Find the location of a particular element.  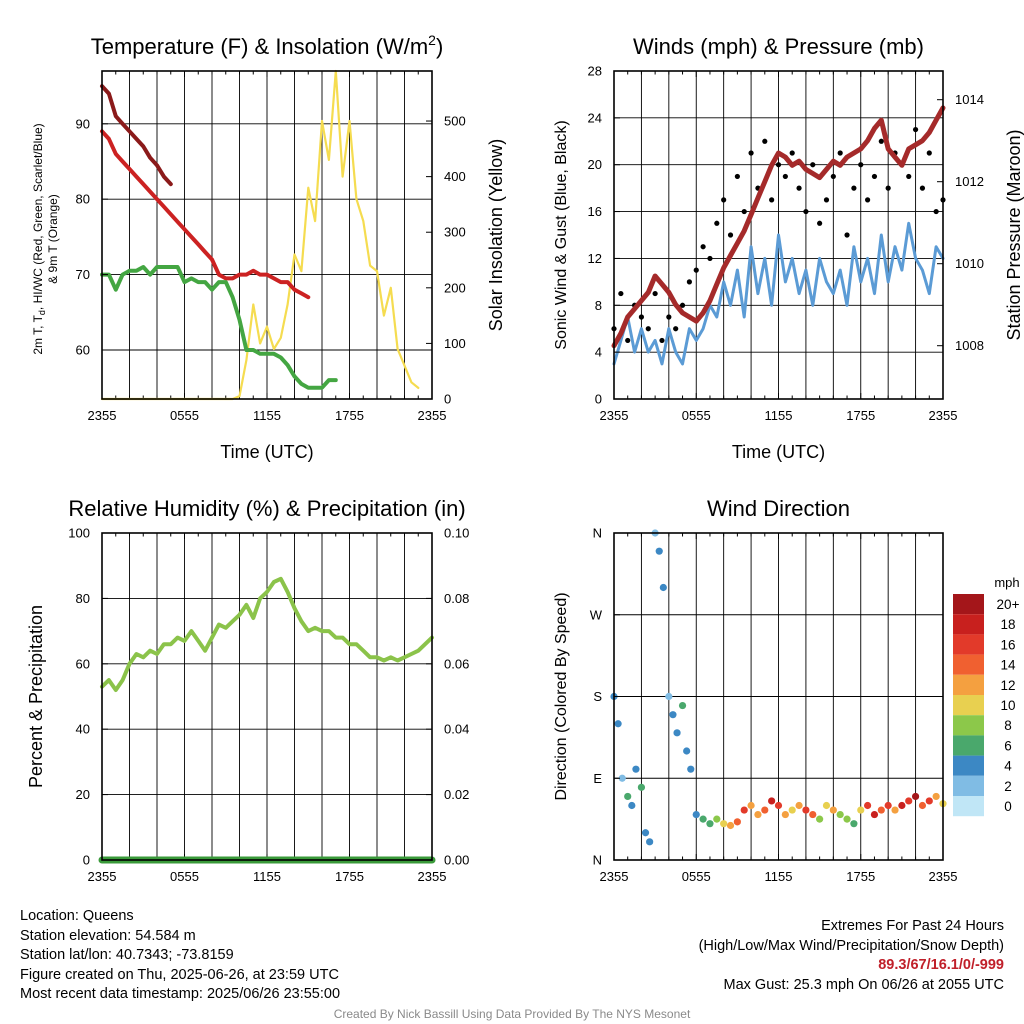

legend-label: 2 is located at coordinates (1008, 786).